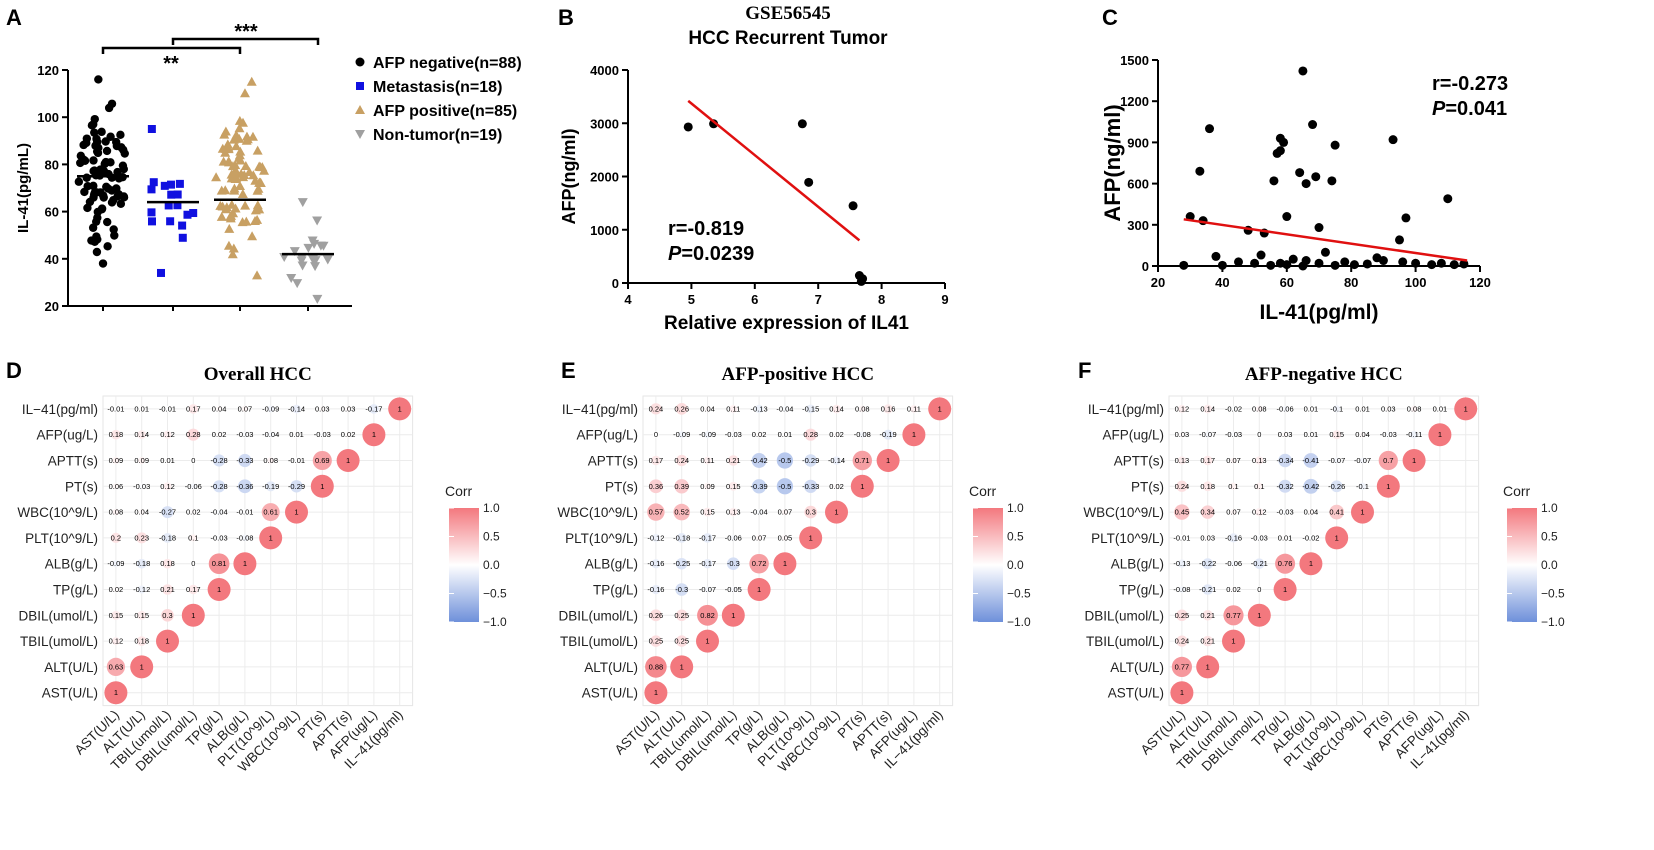  What do you see at coordinates (115, 563) in the screenshot?
I see `corr-value: -0.09` at bounding box center [115, 563].